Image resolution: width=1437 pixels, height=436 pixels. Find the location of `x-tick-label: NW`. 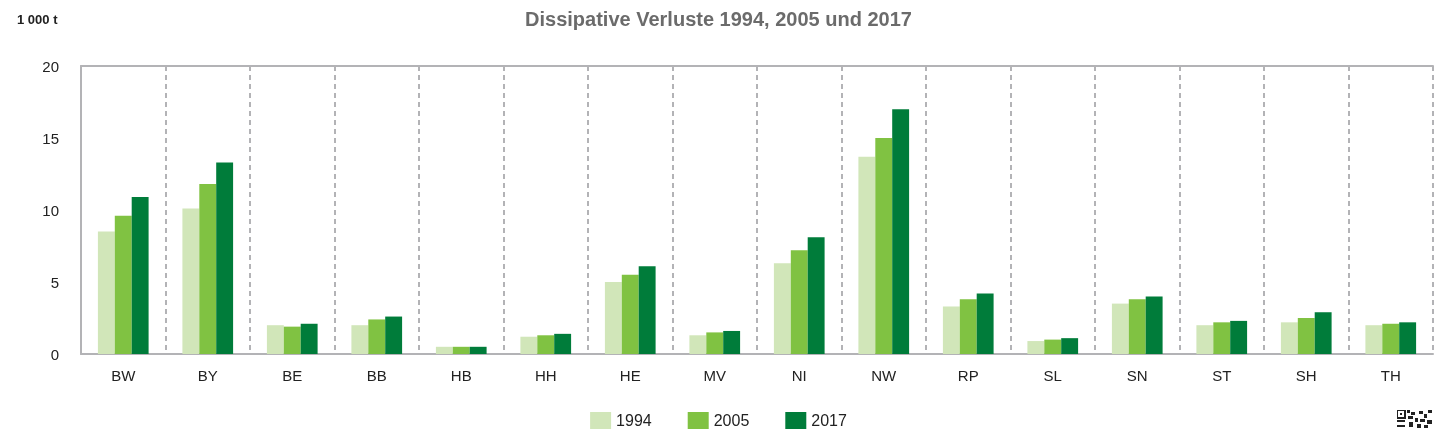

x-tick-label: NW is located at coordinates (884, 375).